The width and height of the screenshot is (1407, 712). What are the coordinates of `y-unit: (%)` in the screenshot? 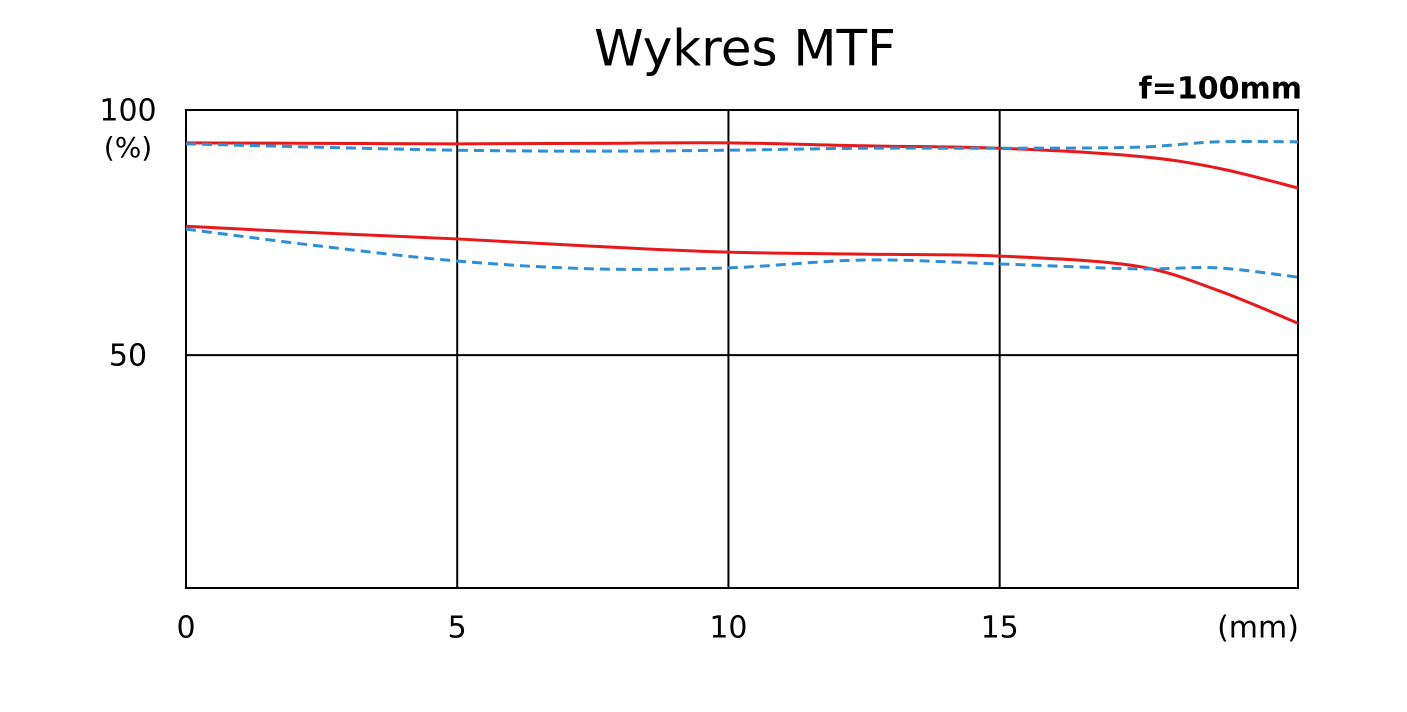 It's located at (128, 147).